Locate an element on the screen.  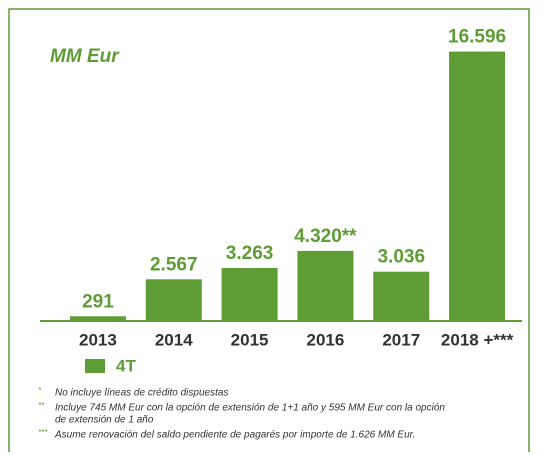
footnote-mark: *** is located at coordinates (43, 432).